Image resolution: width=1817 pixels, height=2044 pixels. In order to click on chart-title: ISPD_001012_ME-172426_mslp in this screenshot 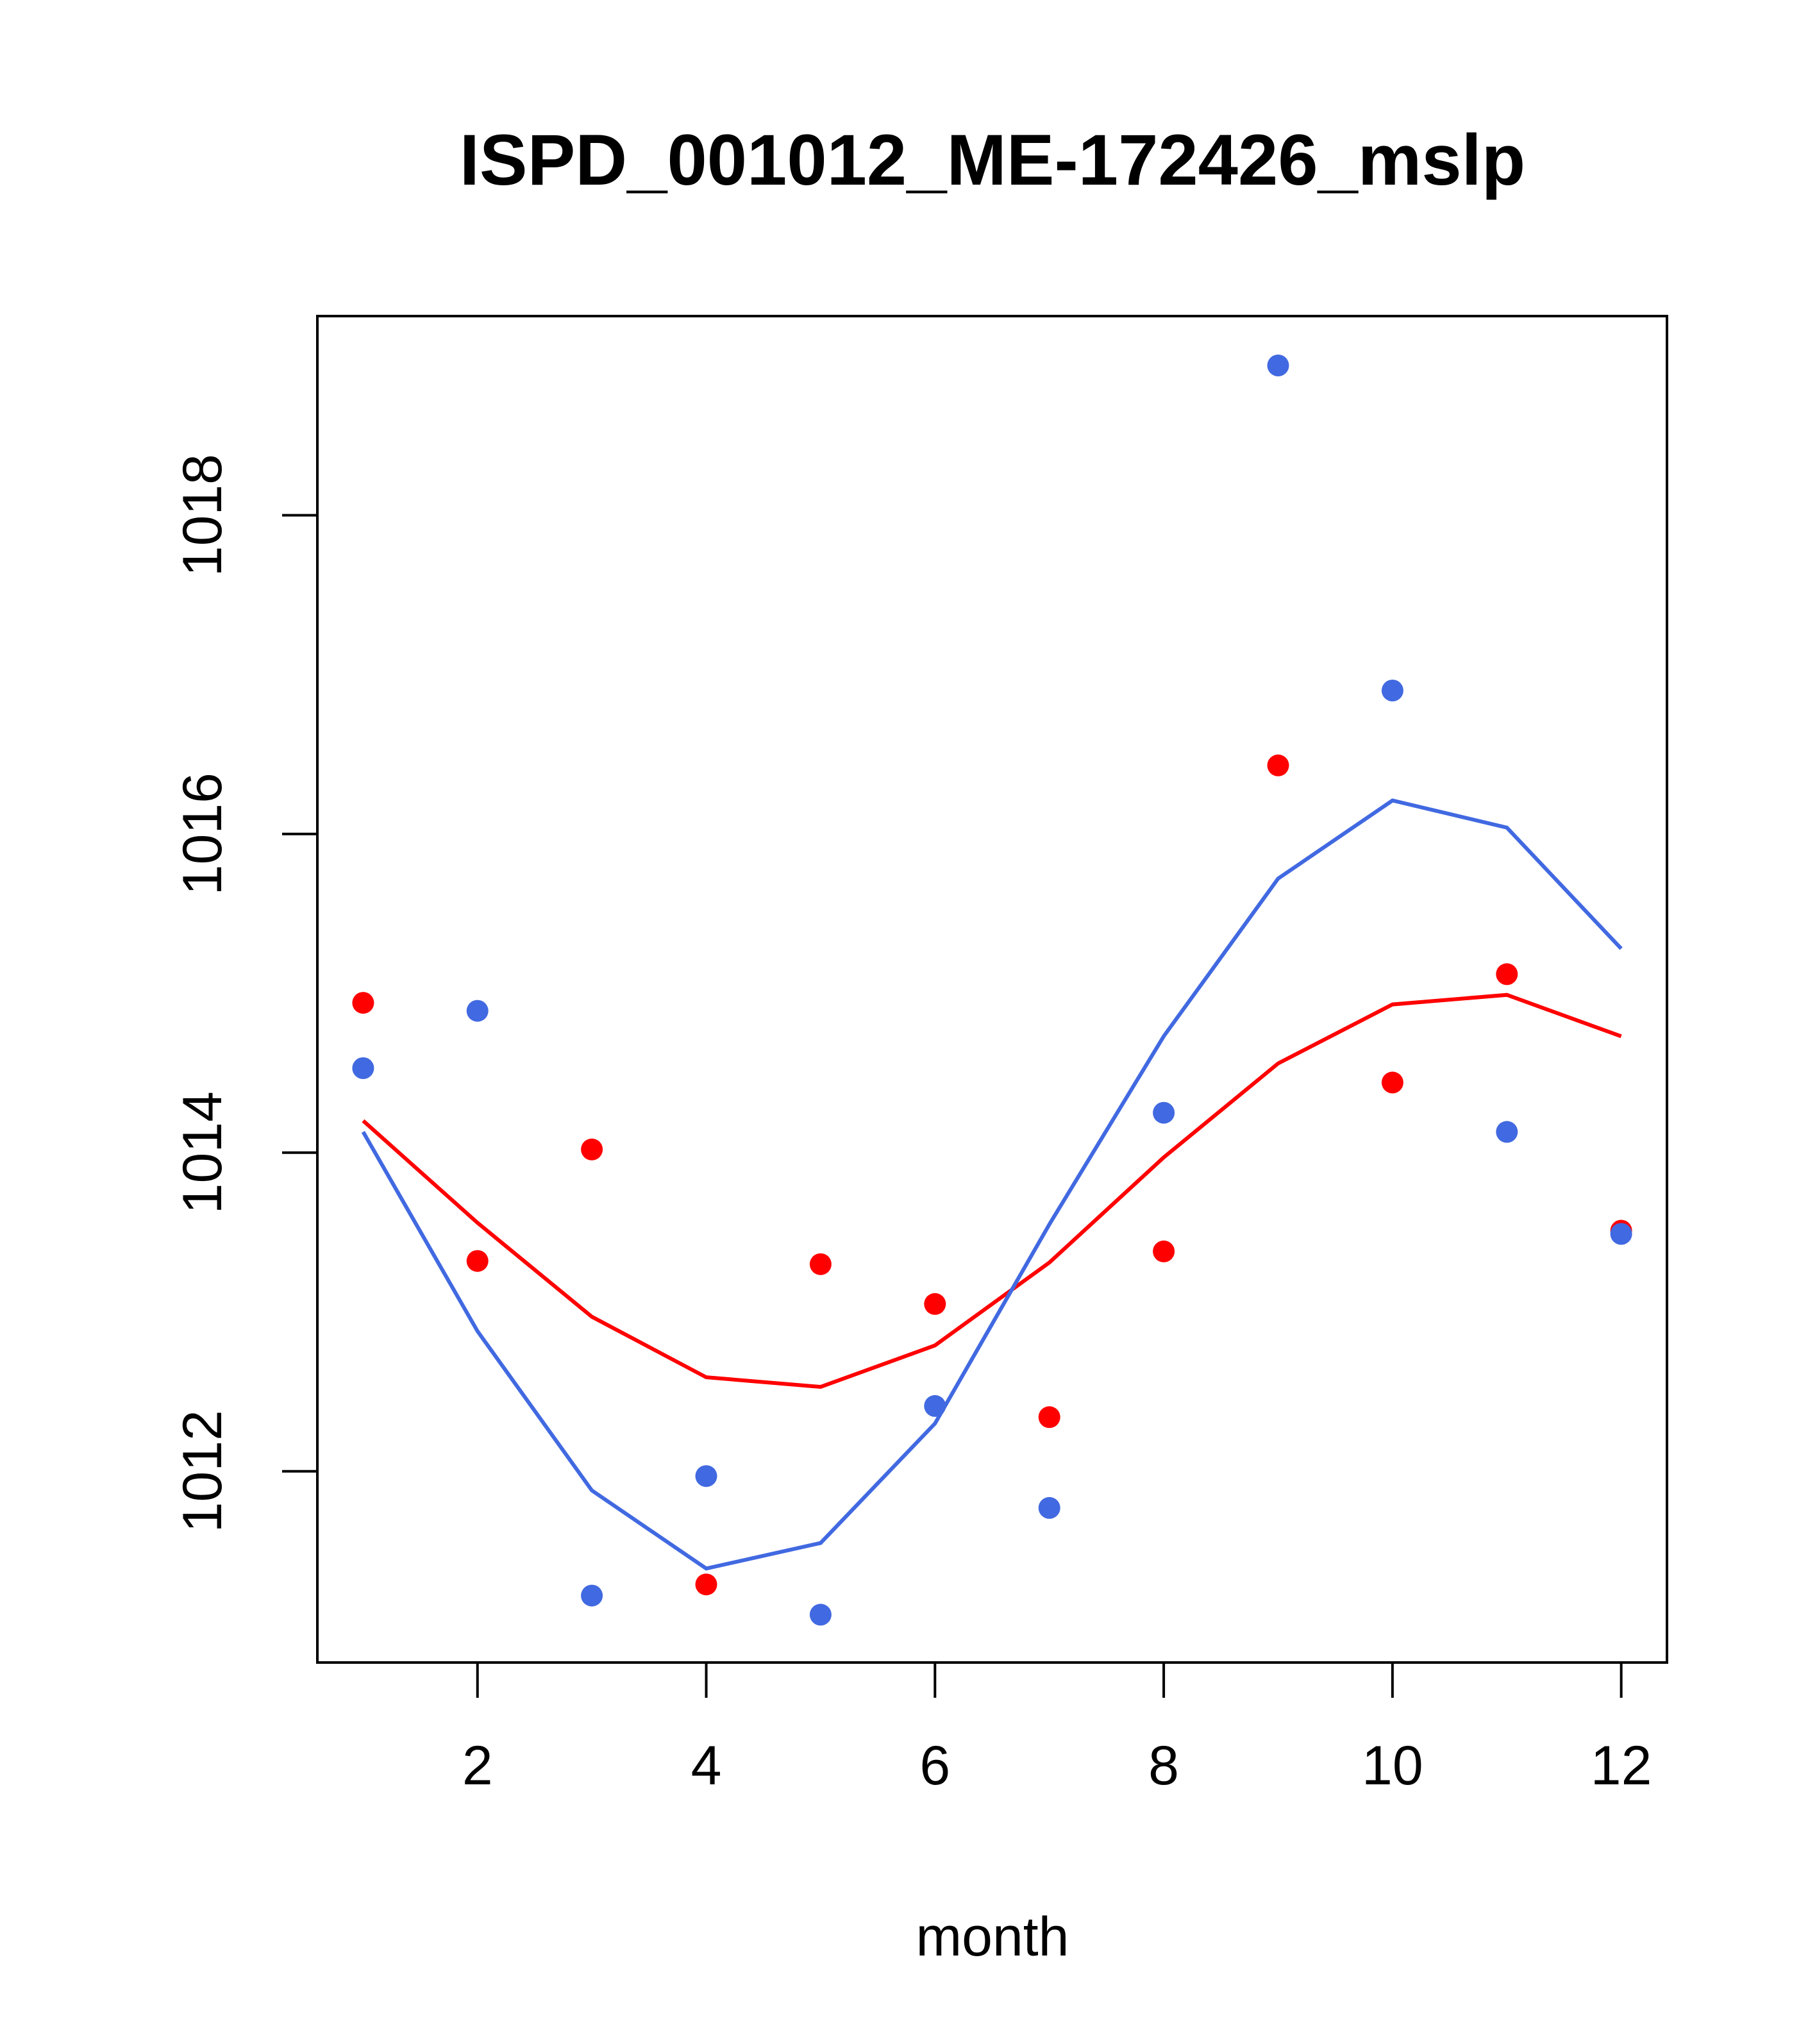, I will do `click(993, 160)`.